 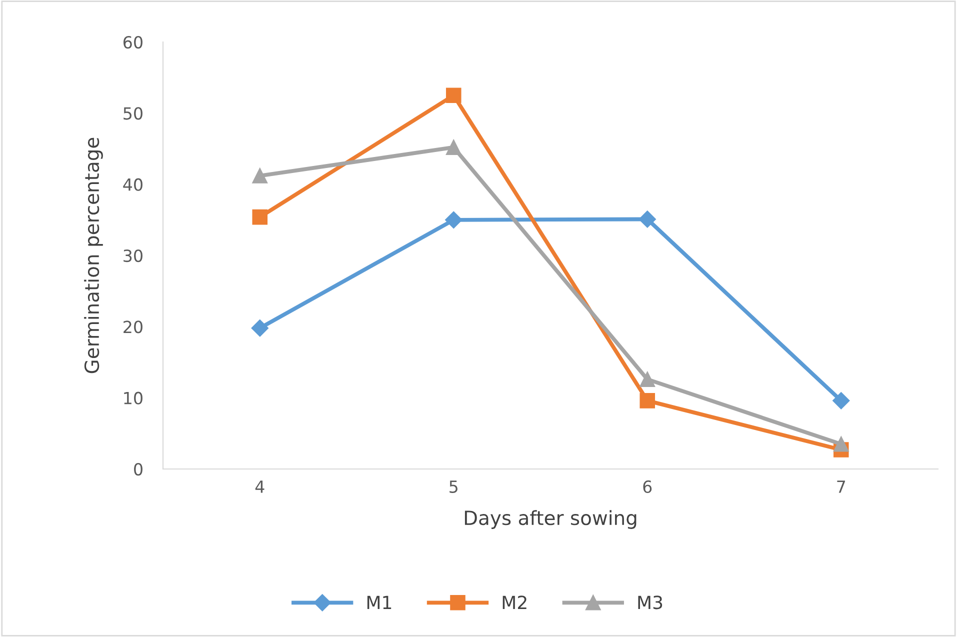 What do you see at coordinates (647, 487) in the screenshot?
I see `x-tick-label: 6` at bounding box center [647, 487].